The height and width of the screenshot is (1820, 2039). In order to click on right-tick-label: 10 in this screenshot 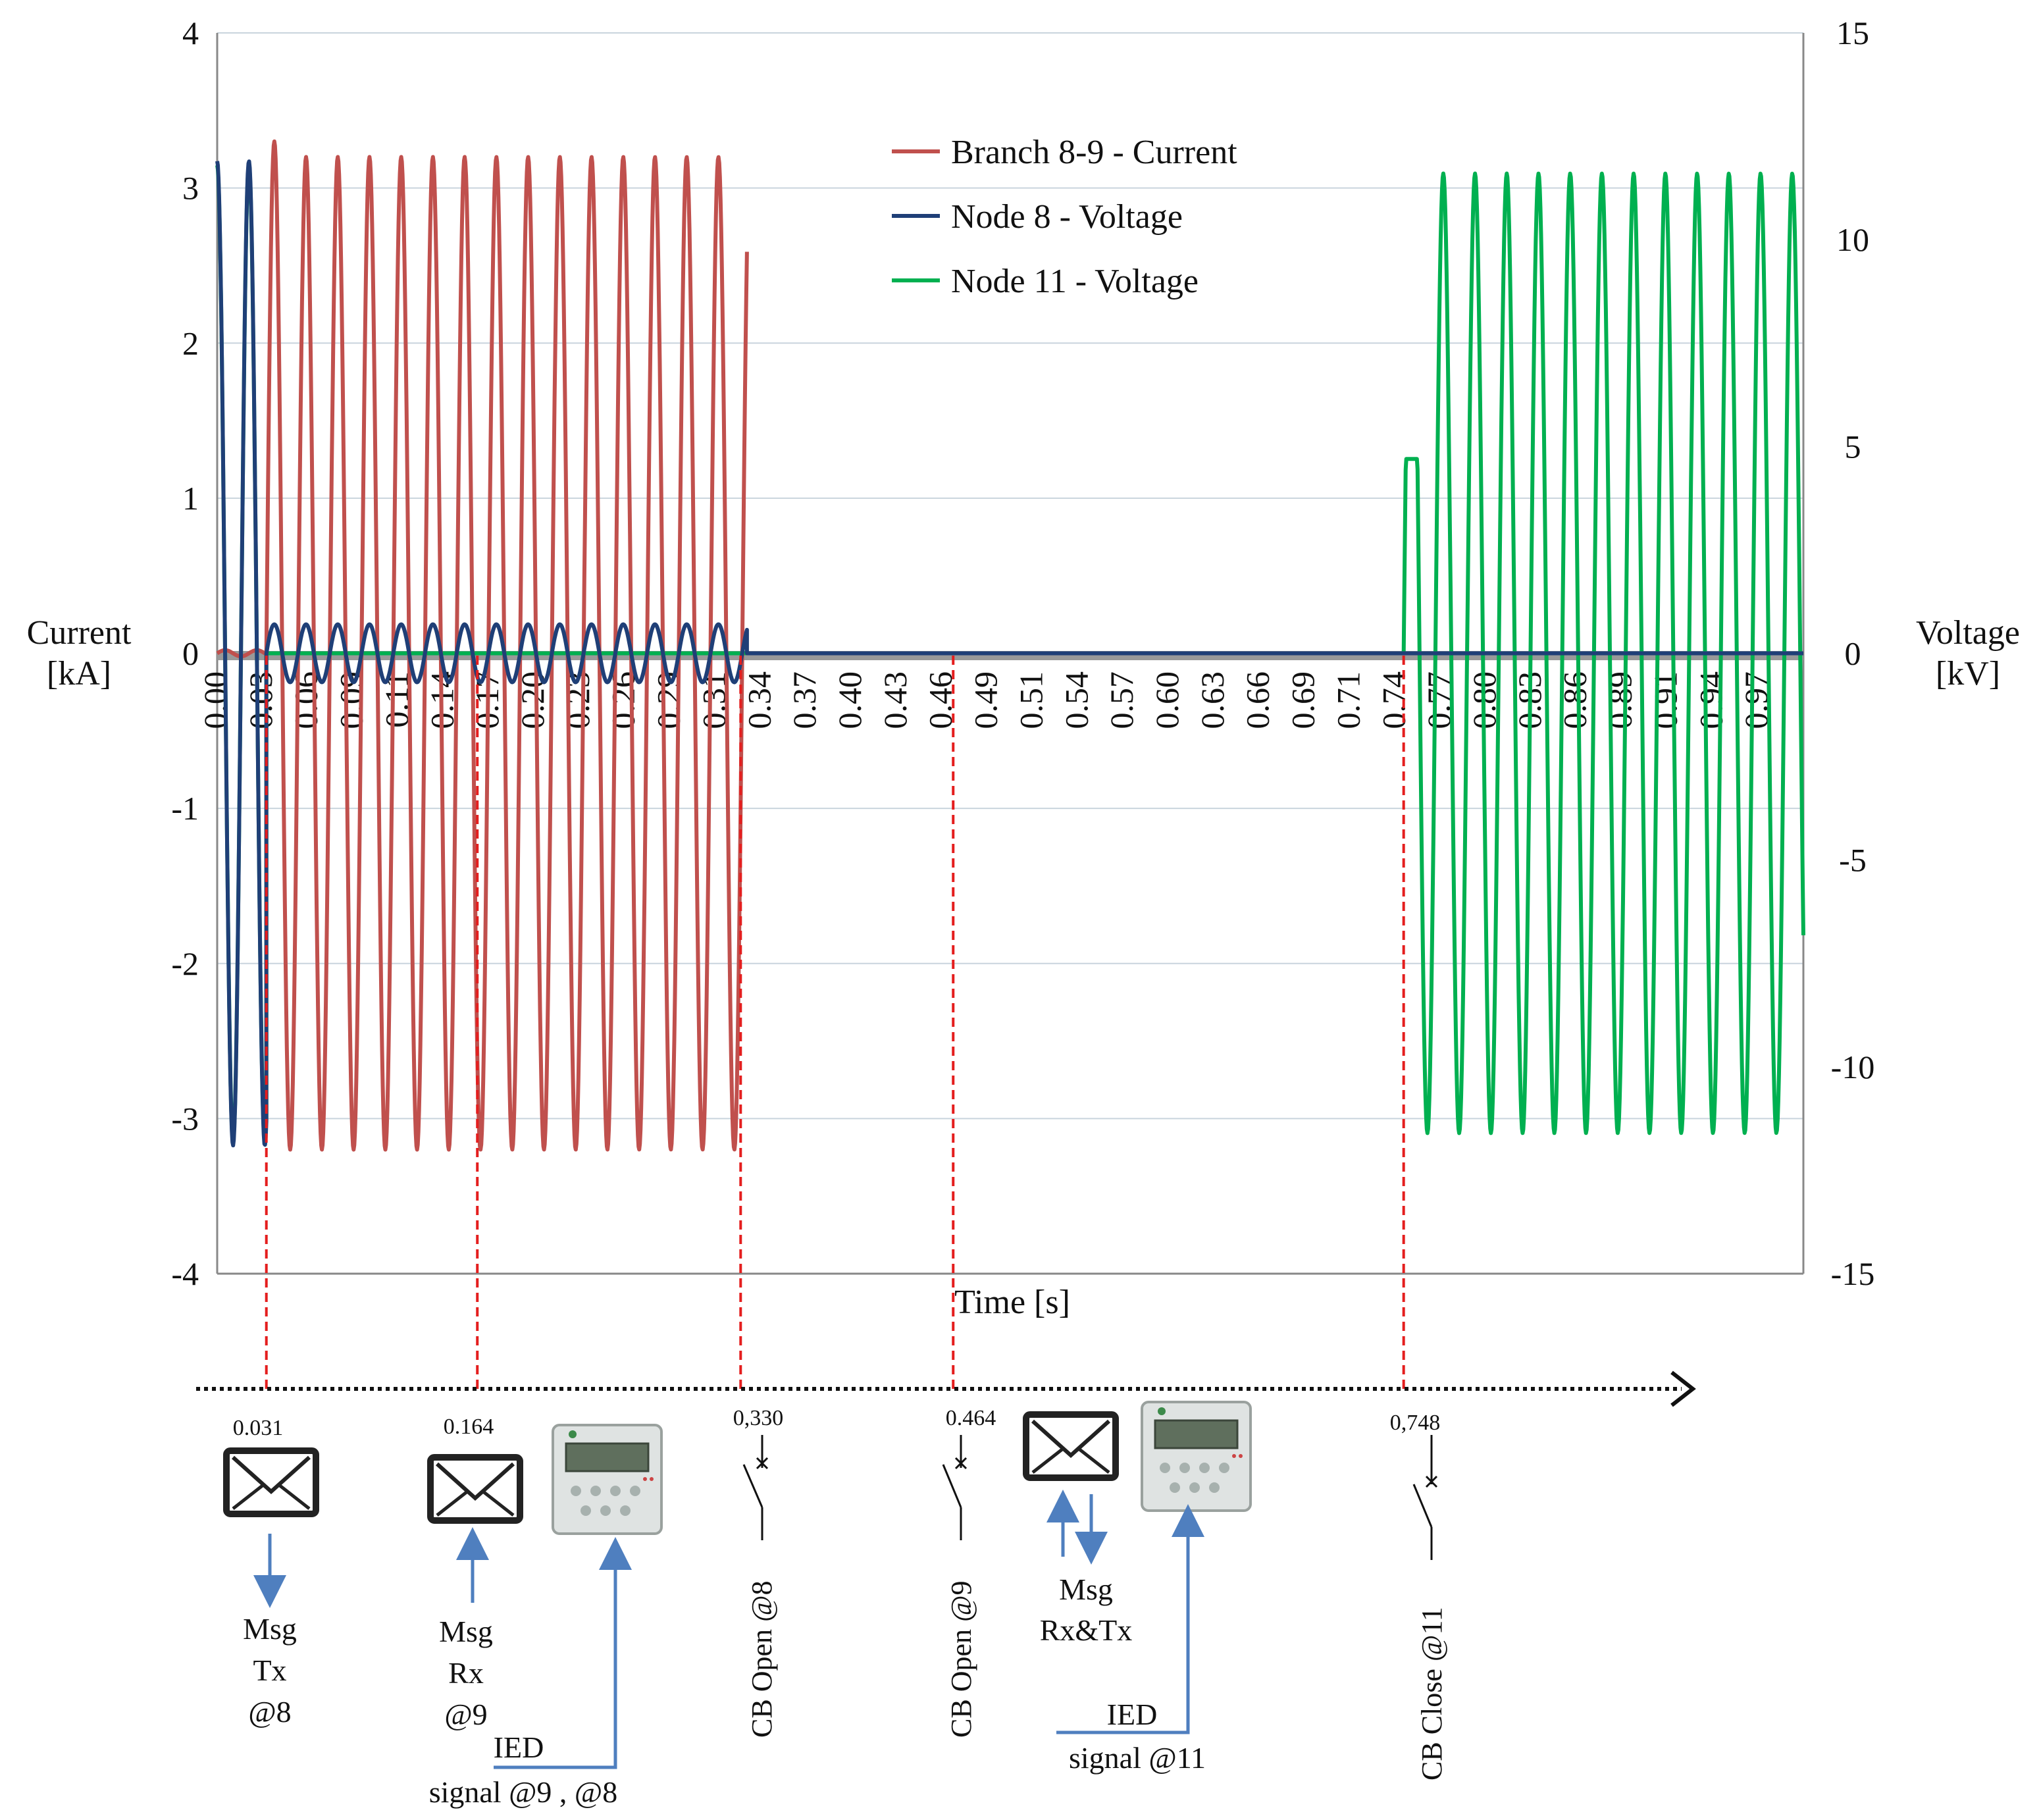, I will do `click(1853, 239)`.